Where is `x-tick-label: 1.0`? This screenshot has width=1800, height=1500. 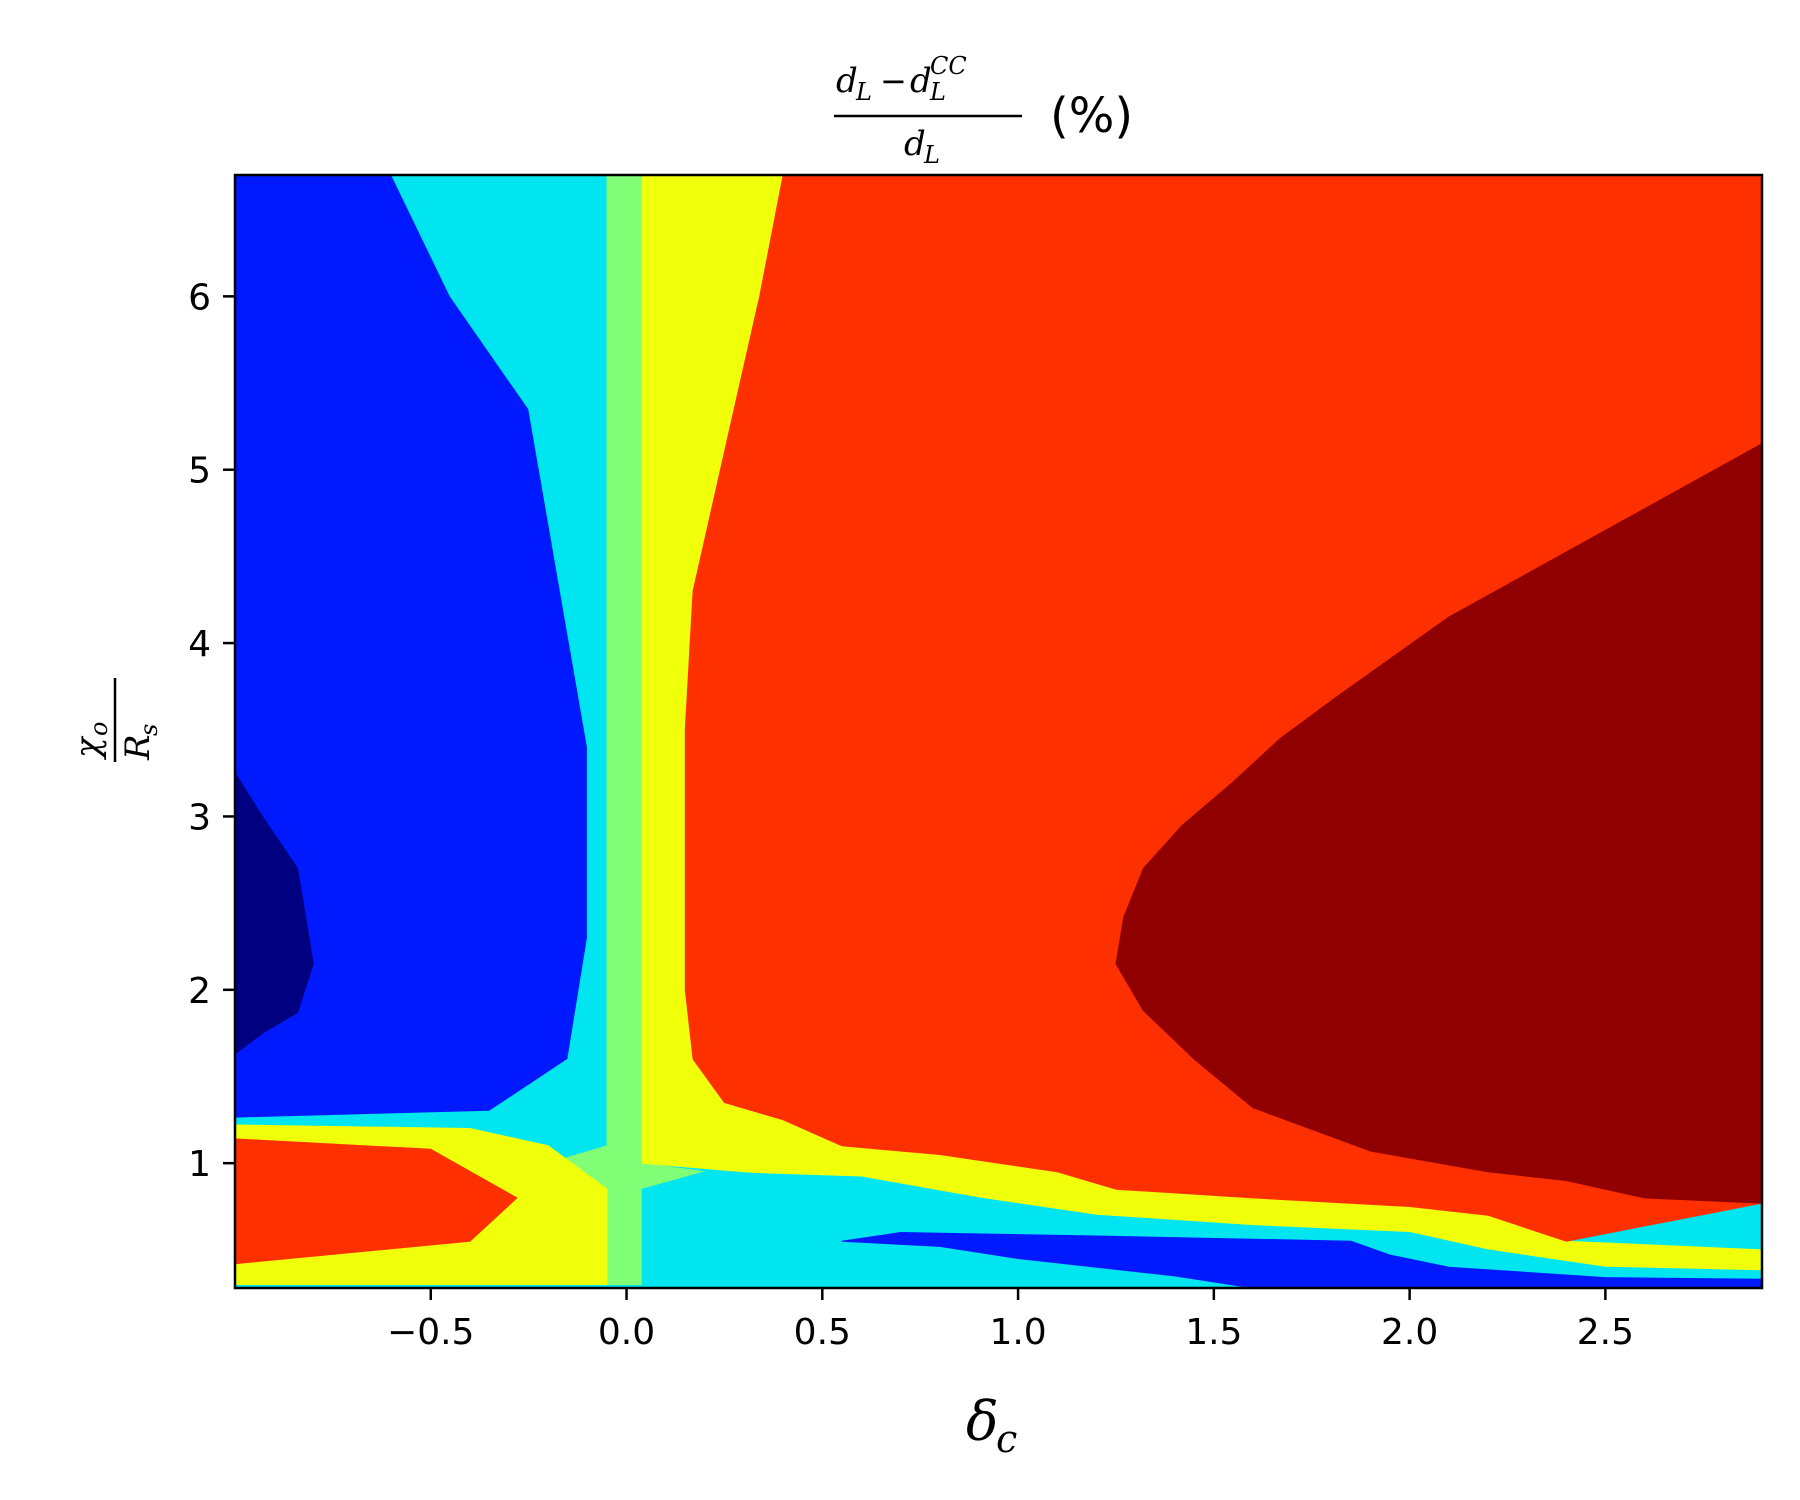 x-tick-label: 1.0 is located at coordinates (1017, 1332).